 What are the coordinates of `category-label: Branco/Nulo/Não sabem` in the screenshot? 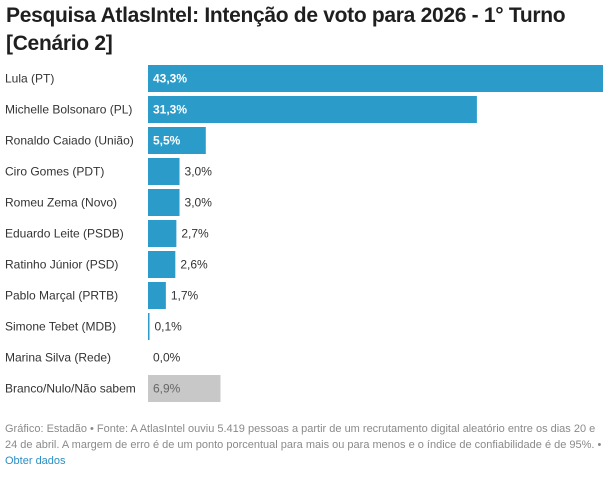 It's located at (70, 389).